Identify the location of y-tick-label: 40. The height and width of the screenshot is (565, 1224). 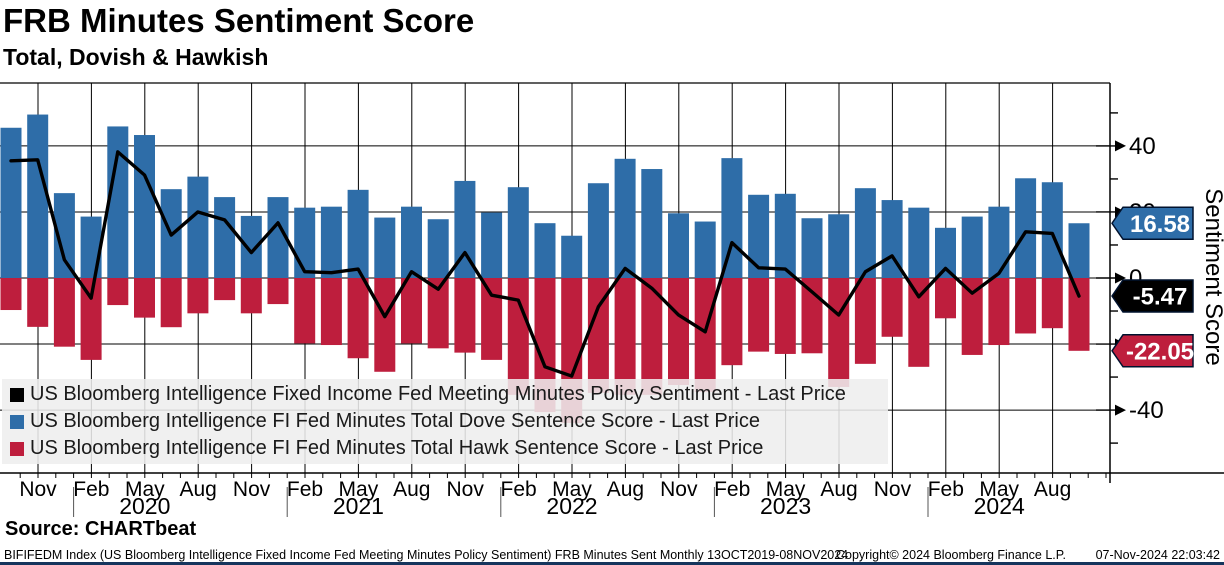
(1142, 146).